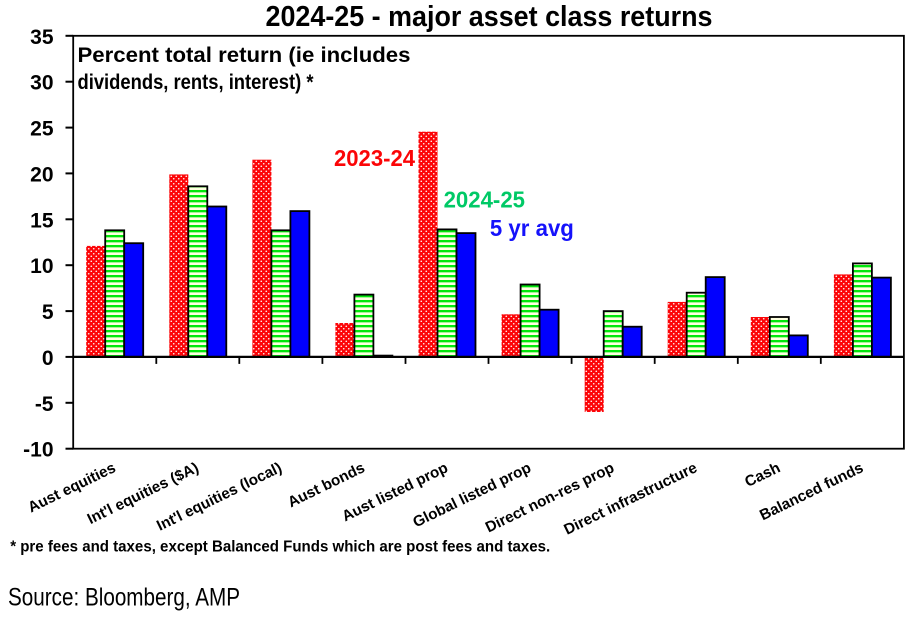 This screenshot has width=906, height=619. What do you see at coordinates (48, 358) in the screenshot?
I see `svg-text: 0` at bounding box center [48, 358].